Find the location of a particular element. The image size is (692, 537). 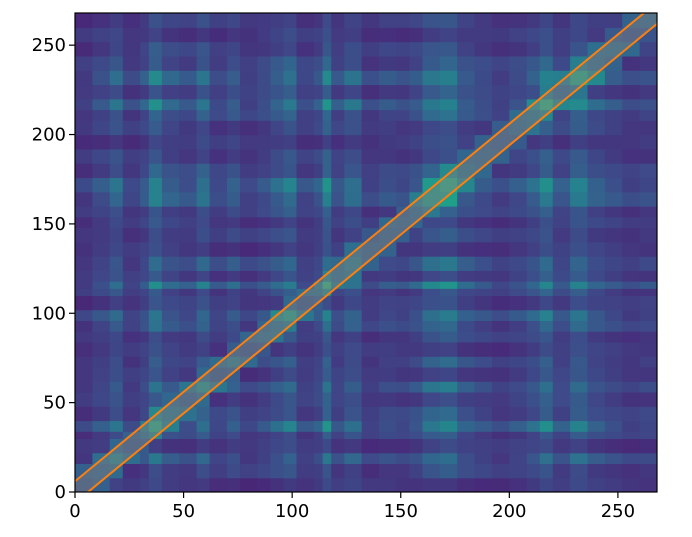

y-tick-label: 50 is located at coordinates (54, 403).